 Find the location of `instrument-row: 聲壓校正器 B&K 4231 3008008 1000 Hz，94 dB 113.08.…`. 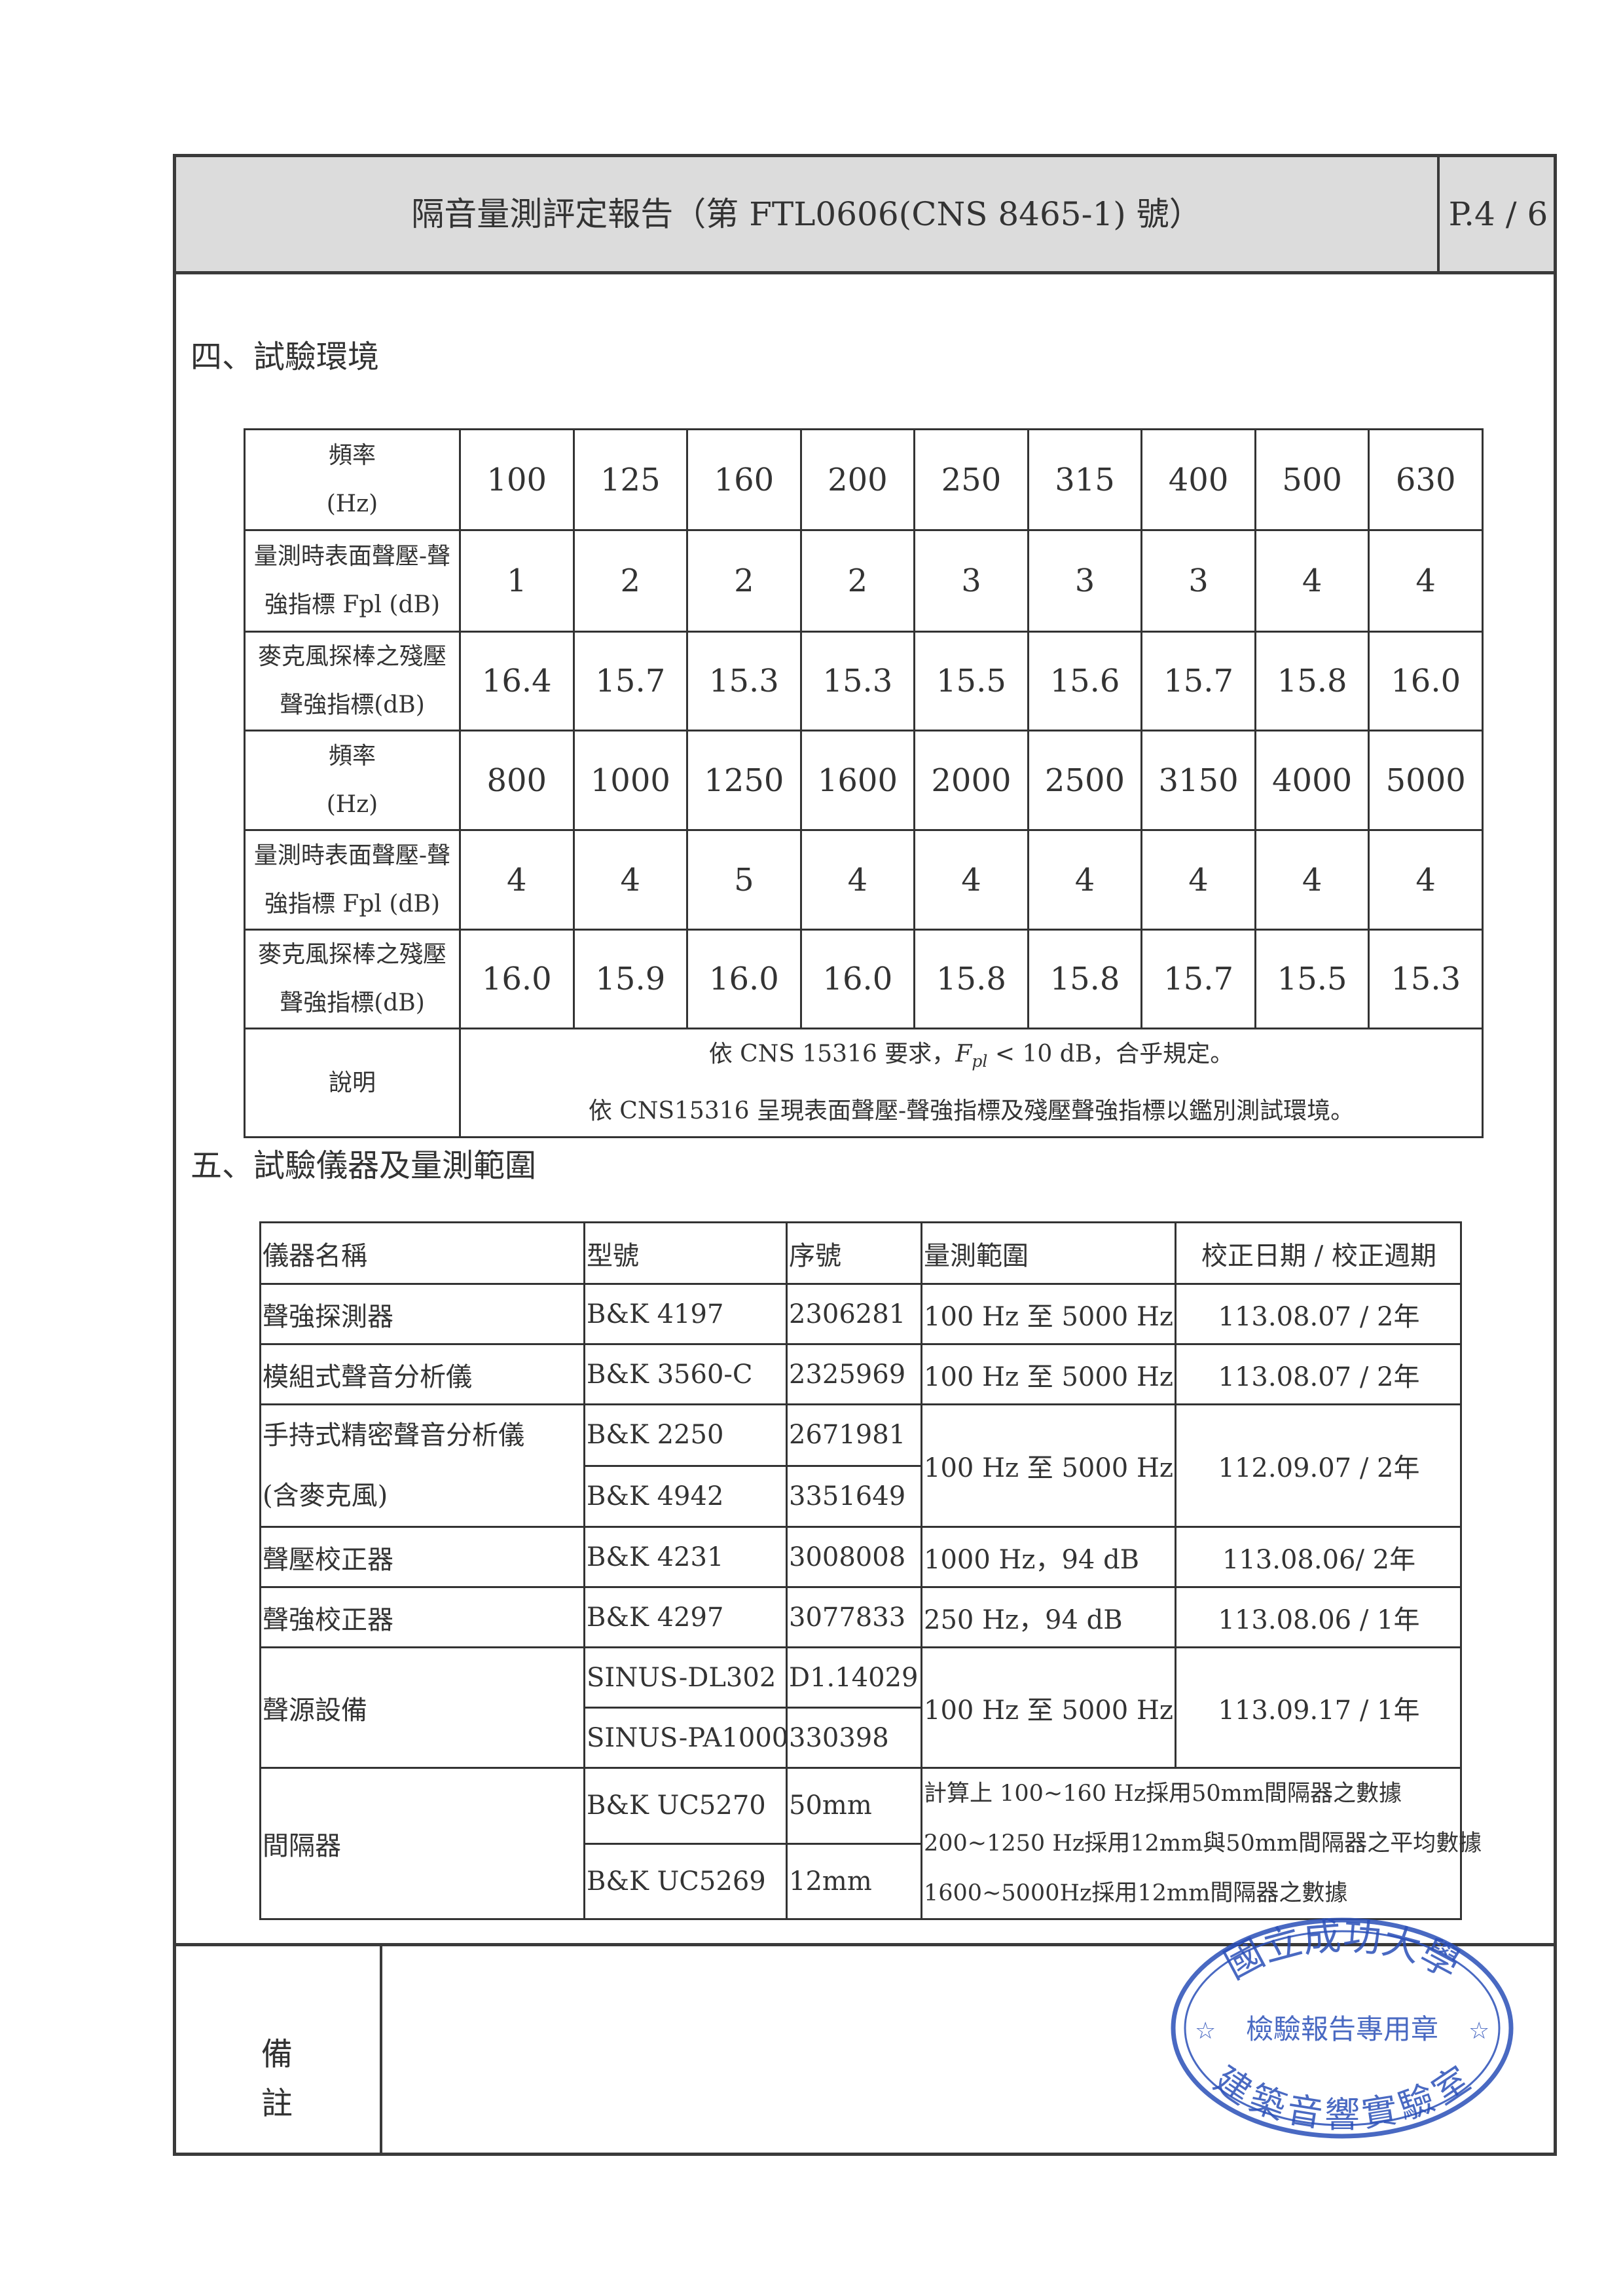

instrument-row: 聲壓校正器 B&K 4231 3008008 1000 Hz，94 dB 113.08.… is located at coordinates (860, 1557).